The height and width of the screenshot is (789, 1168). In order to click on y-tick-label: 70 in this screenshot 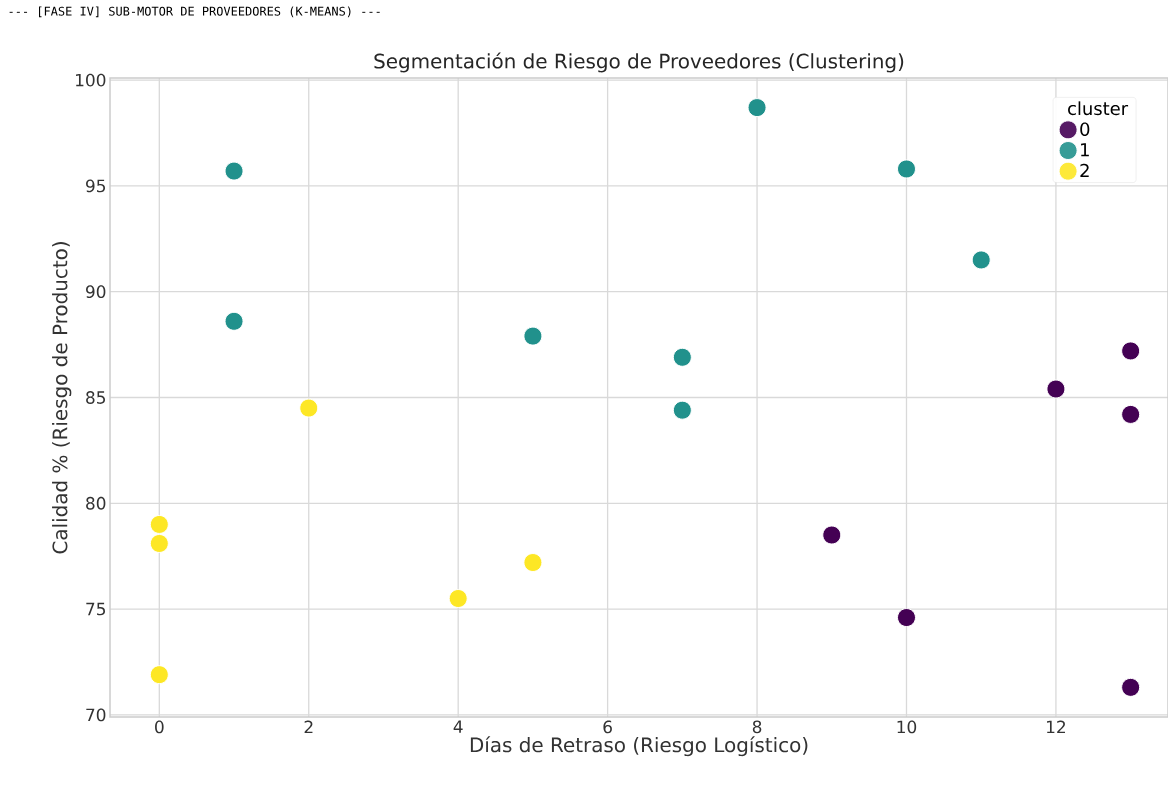, I will do `click(96, 715)`.